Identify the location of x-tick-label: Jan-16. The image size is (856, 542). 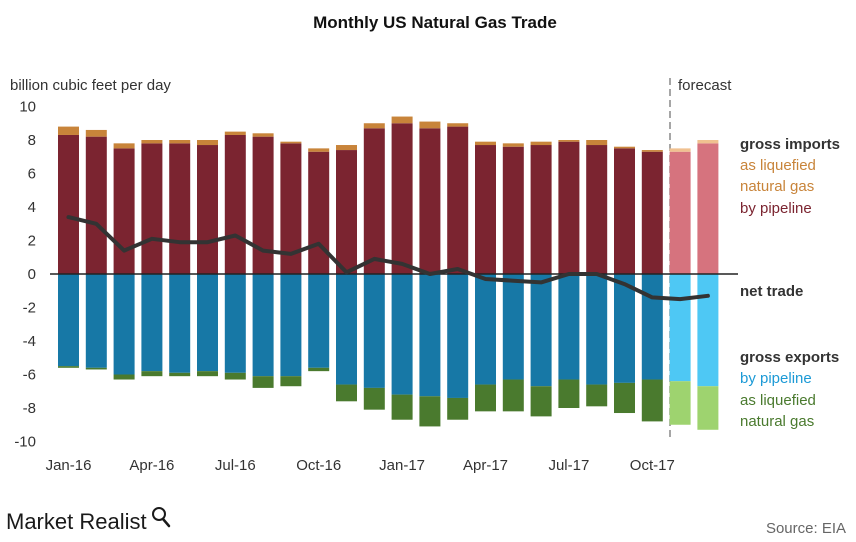
(69, 465).